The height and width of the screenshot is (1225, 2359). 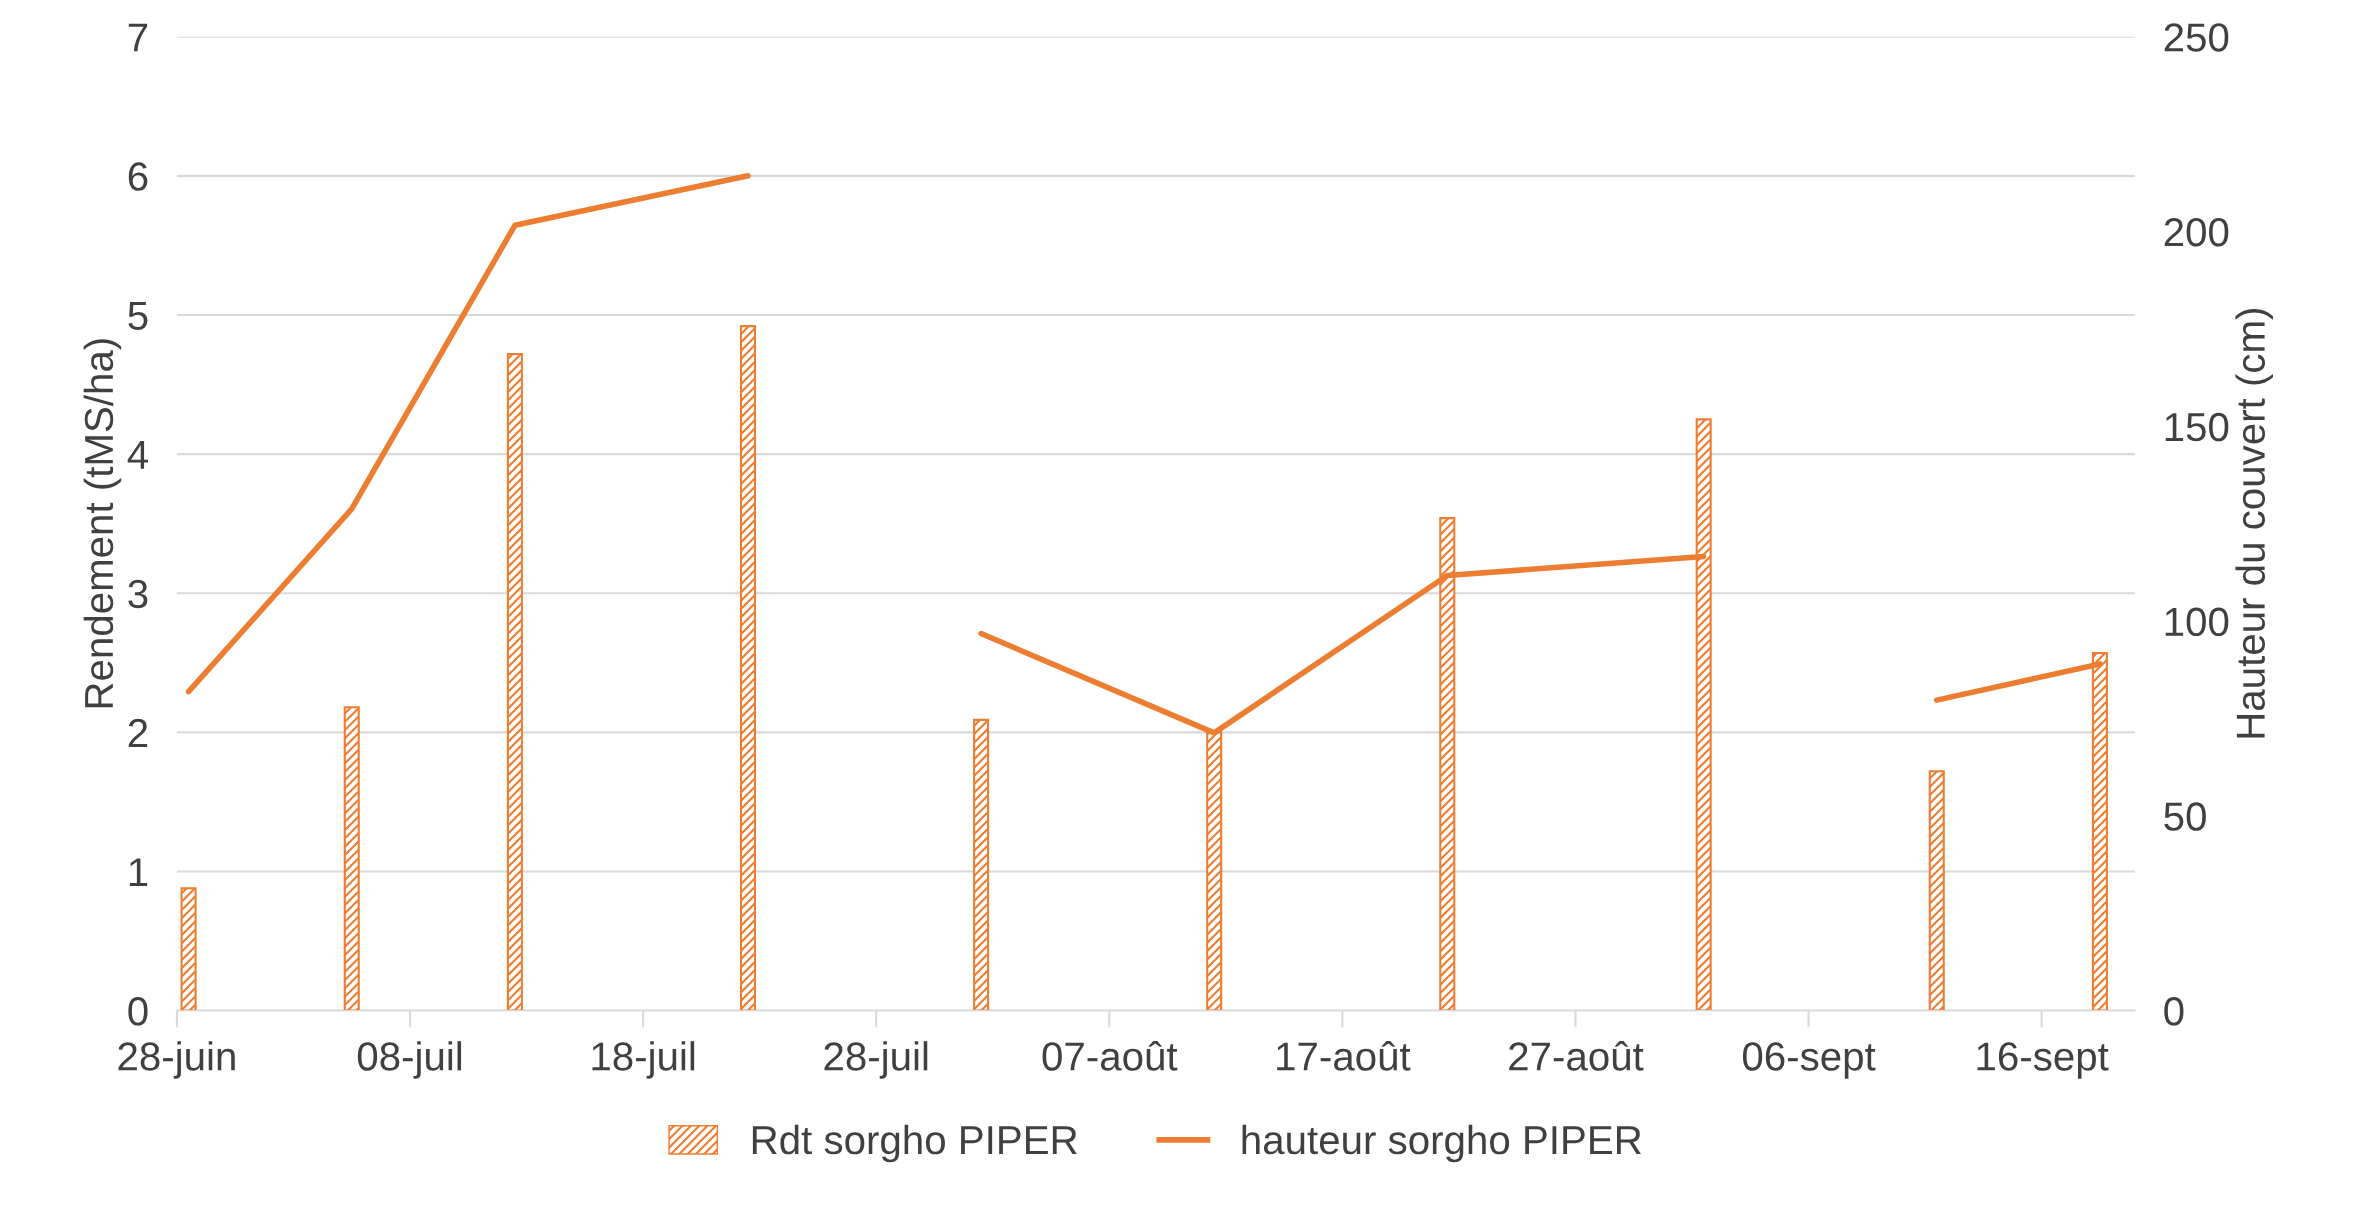 What do you see at coordinates (1809, 1060) in the screenshot?
I see `x-tick-label: 06-sept` at bounding box center [1809, 1060].